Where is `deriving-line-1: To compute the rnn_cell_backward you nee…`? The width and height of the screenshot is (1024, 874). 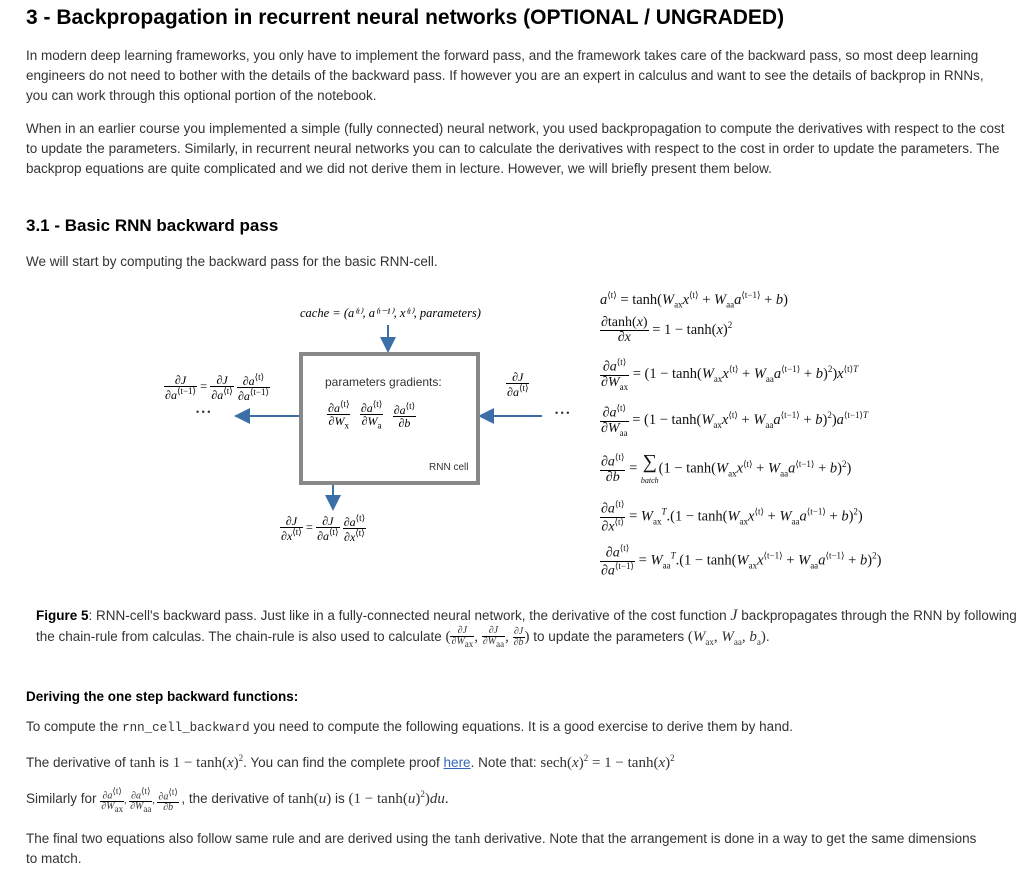
deriving-line-1: To compute the rnn_cell_backward you nee… is located at coordinates (409, 727).